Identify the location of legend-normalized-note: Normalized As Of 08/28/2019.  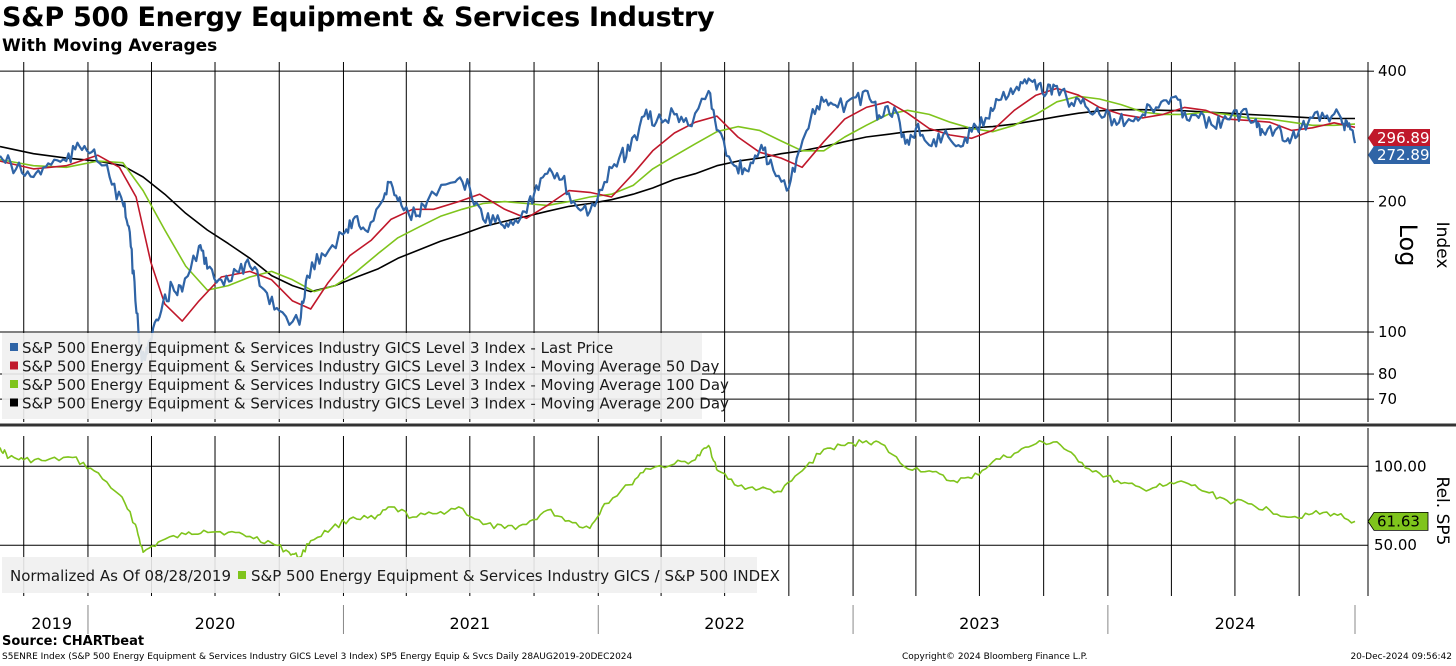
(120, 576).